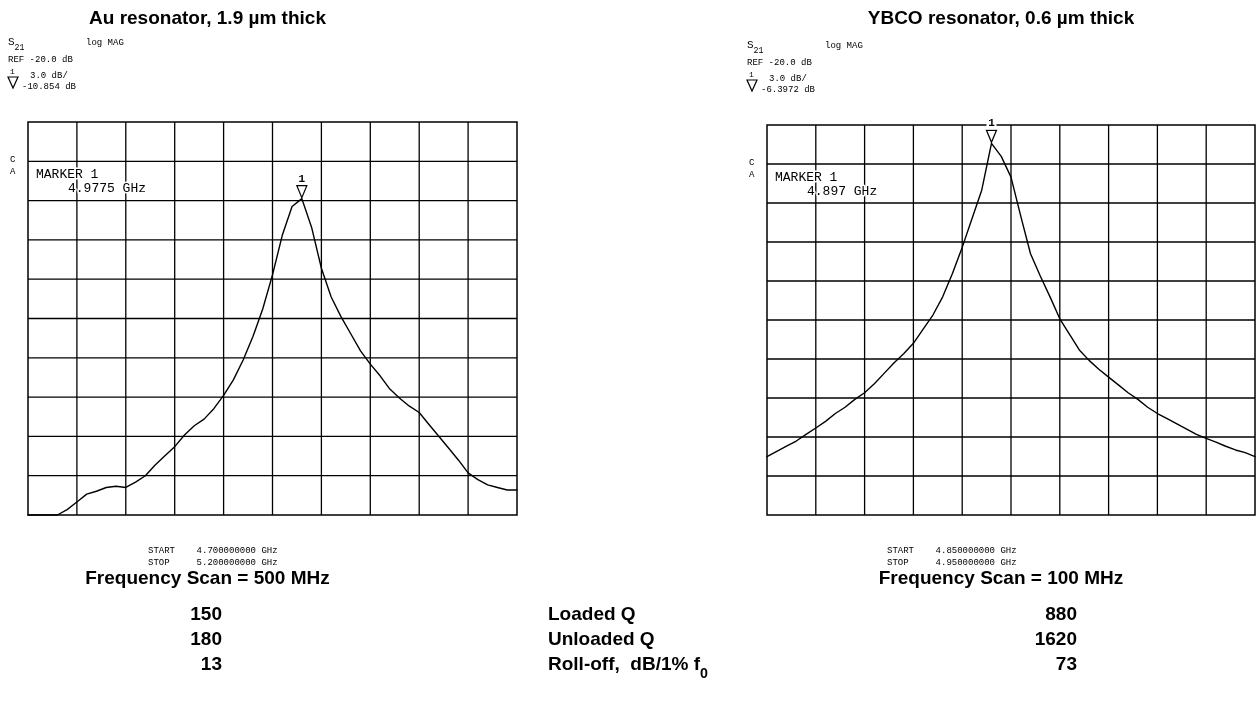 The image size is (1260, 709). I want to click on text: 73, so click(1066, 663).